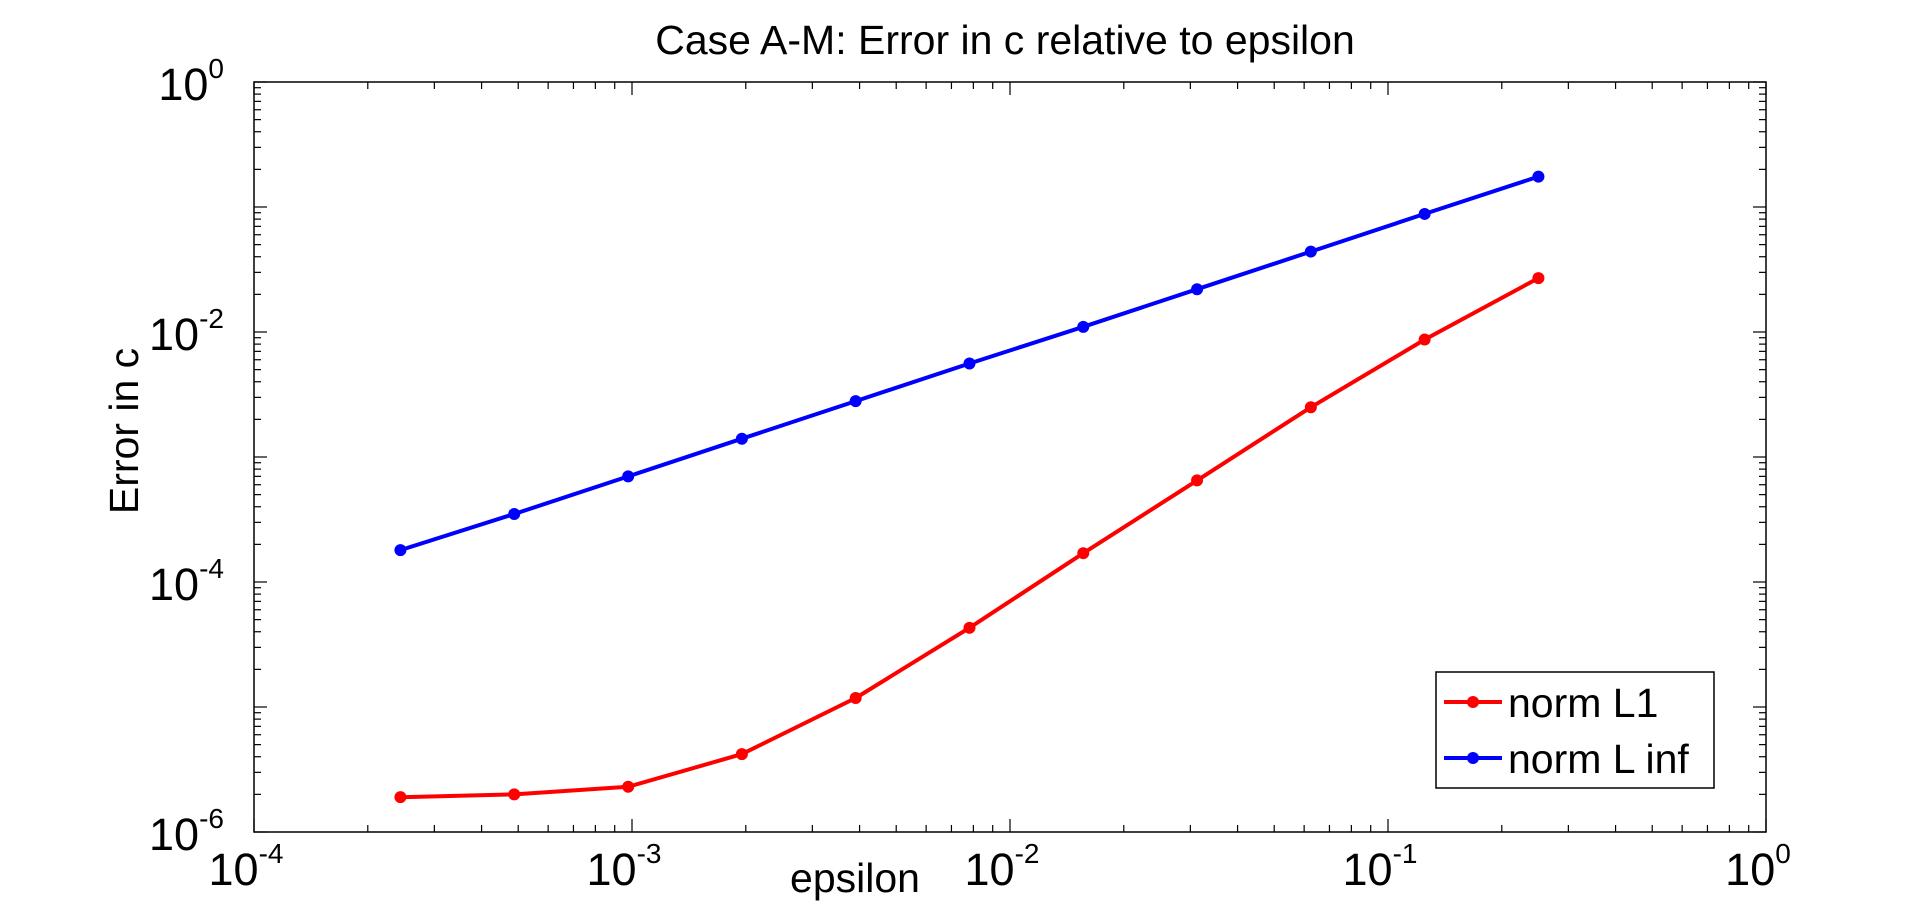 The height and width of the screenshot is (924, 1921). I want to click on legend-box, so click(1575, 730).